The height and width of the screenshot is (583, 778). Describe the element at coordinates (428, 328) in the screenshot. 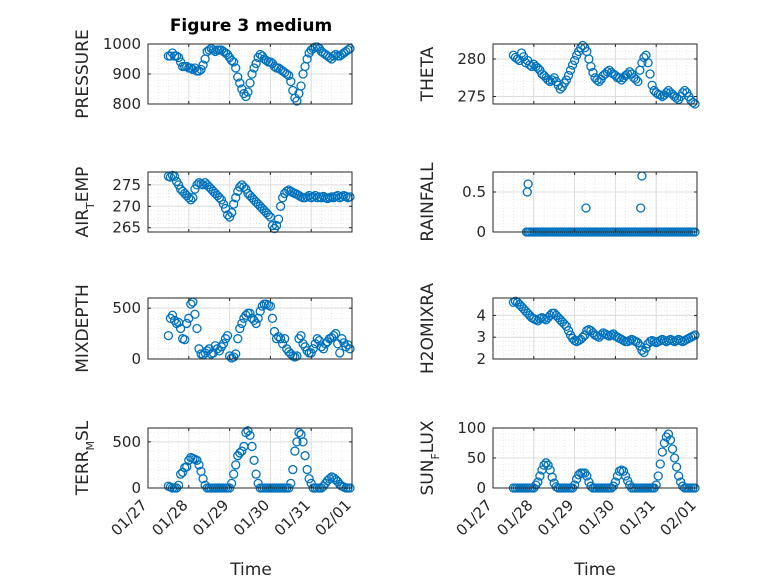

I see `y-axis-label: H2OMIXRA` at that location.